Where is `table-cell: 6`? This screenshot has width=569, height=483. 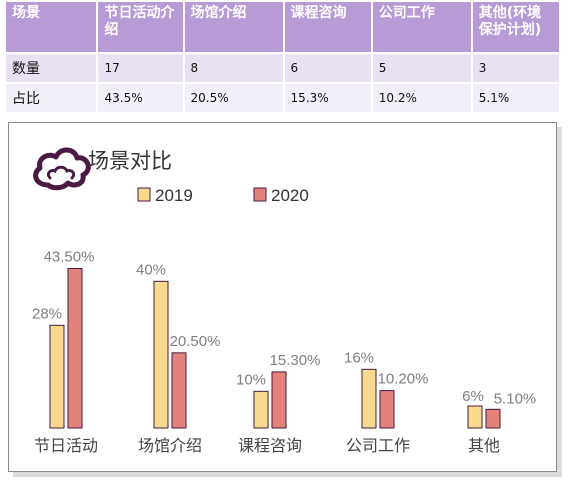 table-cell: 6 is located at coordinates (327, 68).